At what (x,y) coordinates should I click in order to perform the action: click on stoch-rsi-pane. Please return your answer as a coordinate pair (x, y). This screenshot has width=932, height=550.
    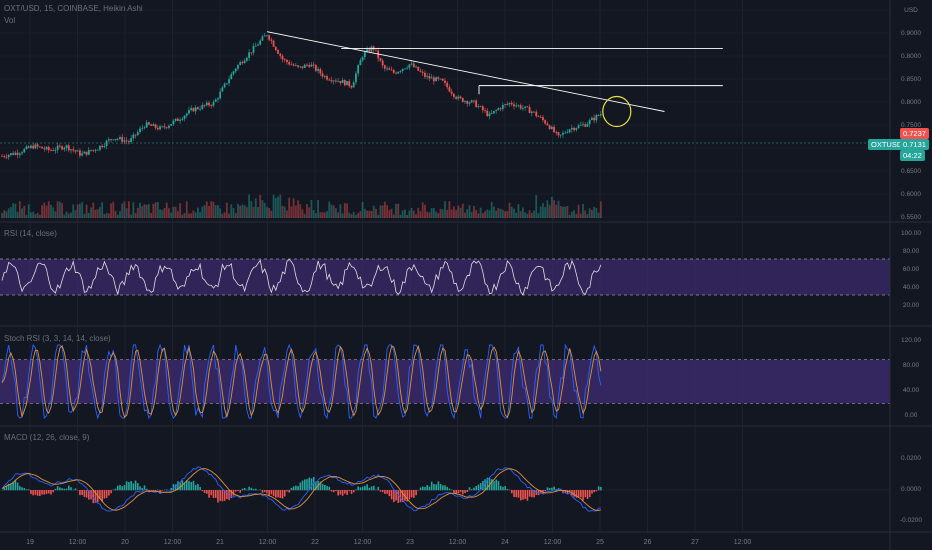
    Looking at the image, I should click on (445, 381).